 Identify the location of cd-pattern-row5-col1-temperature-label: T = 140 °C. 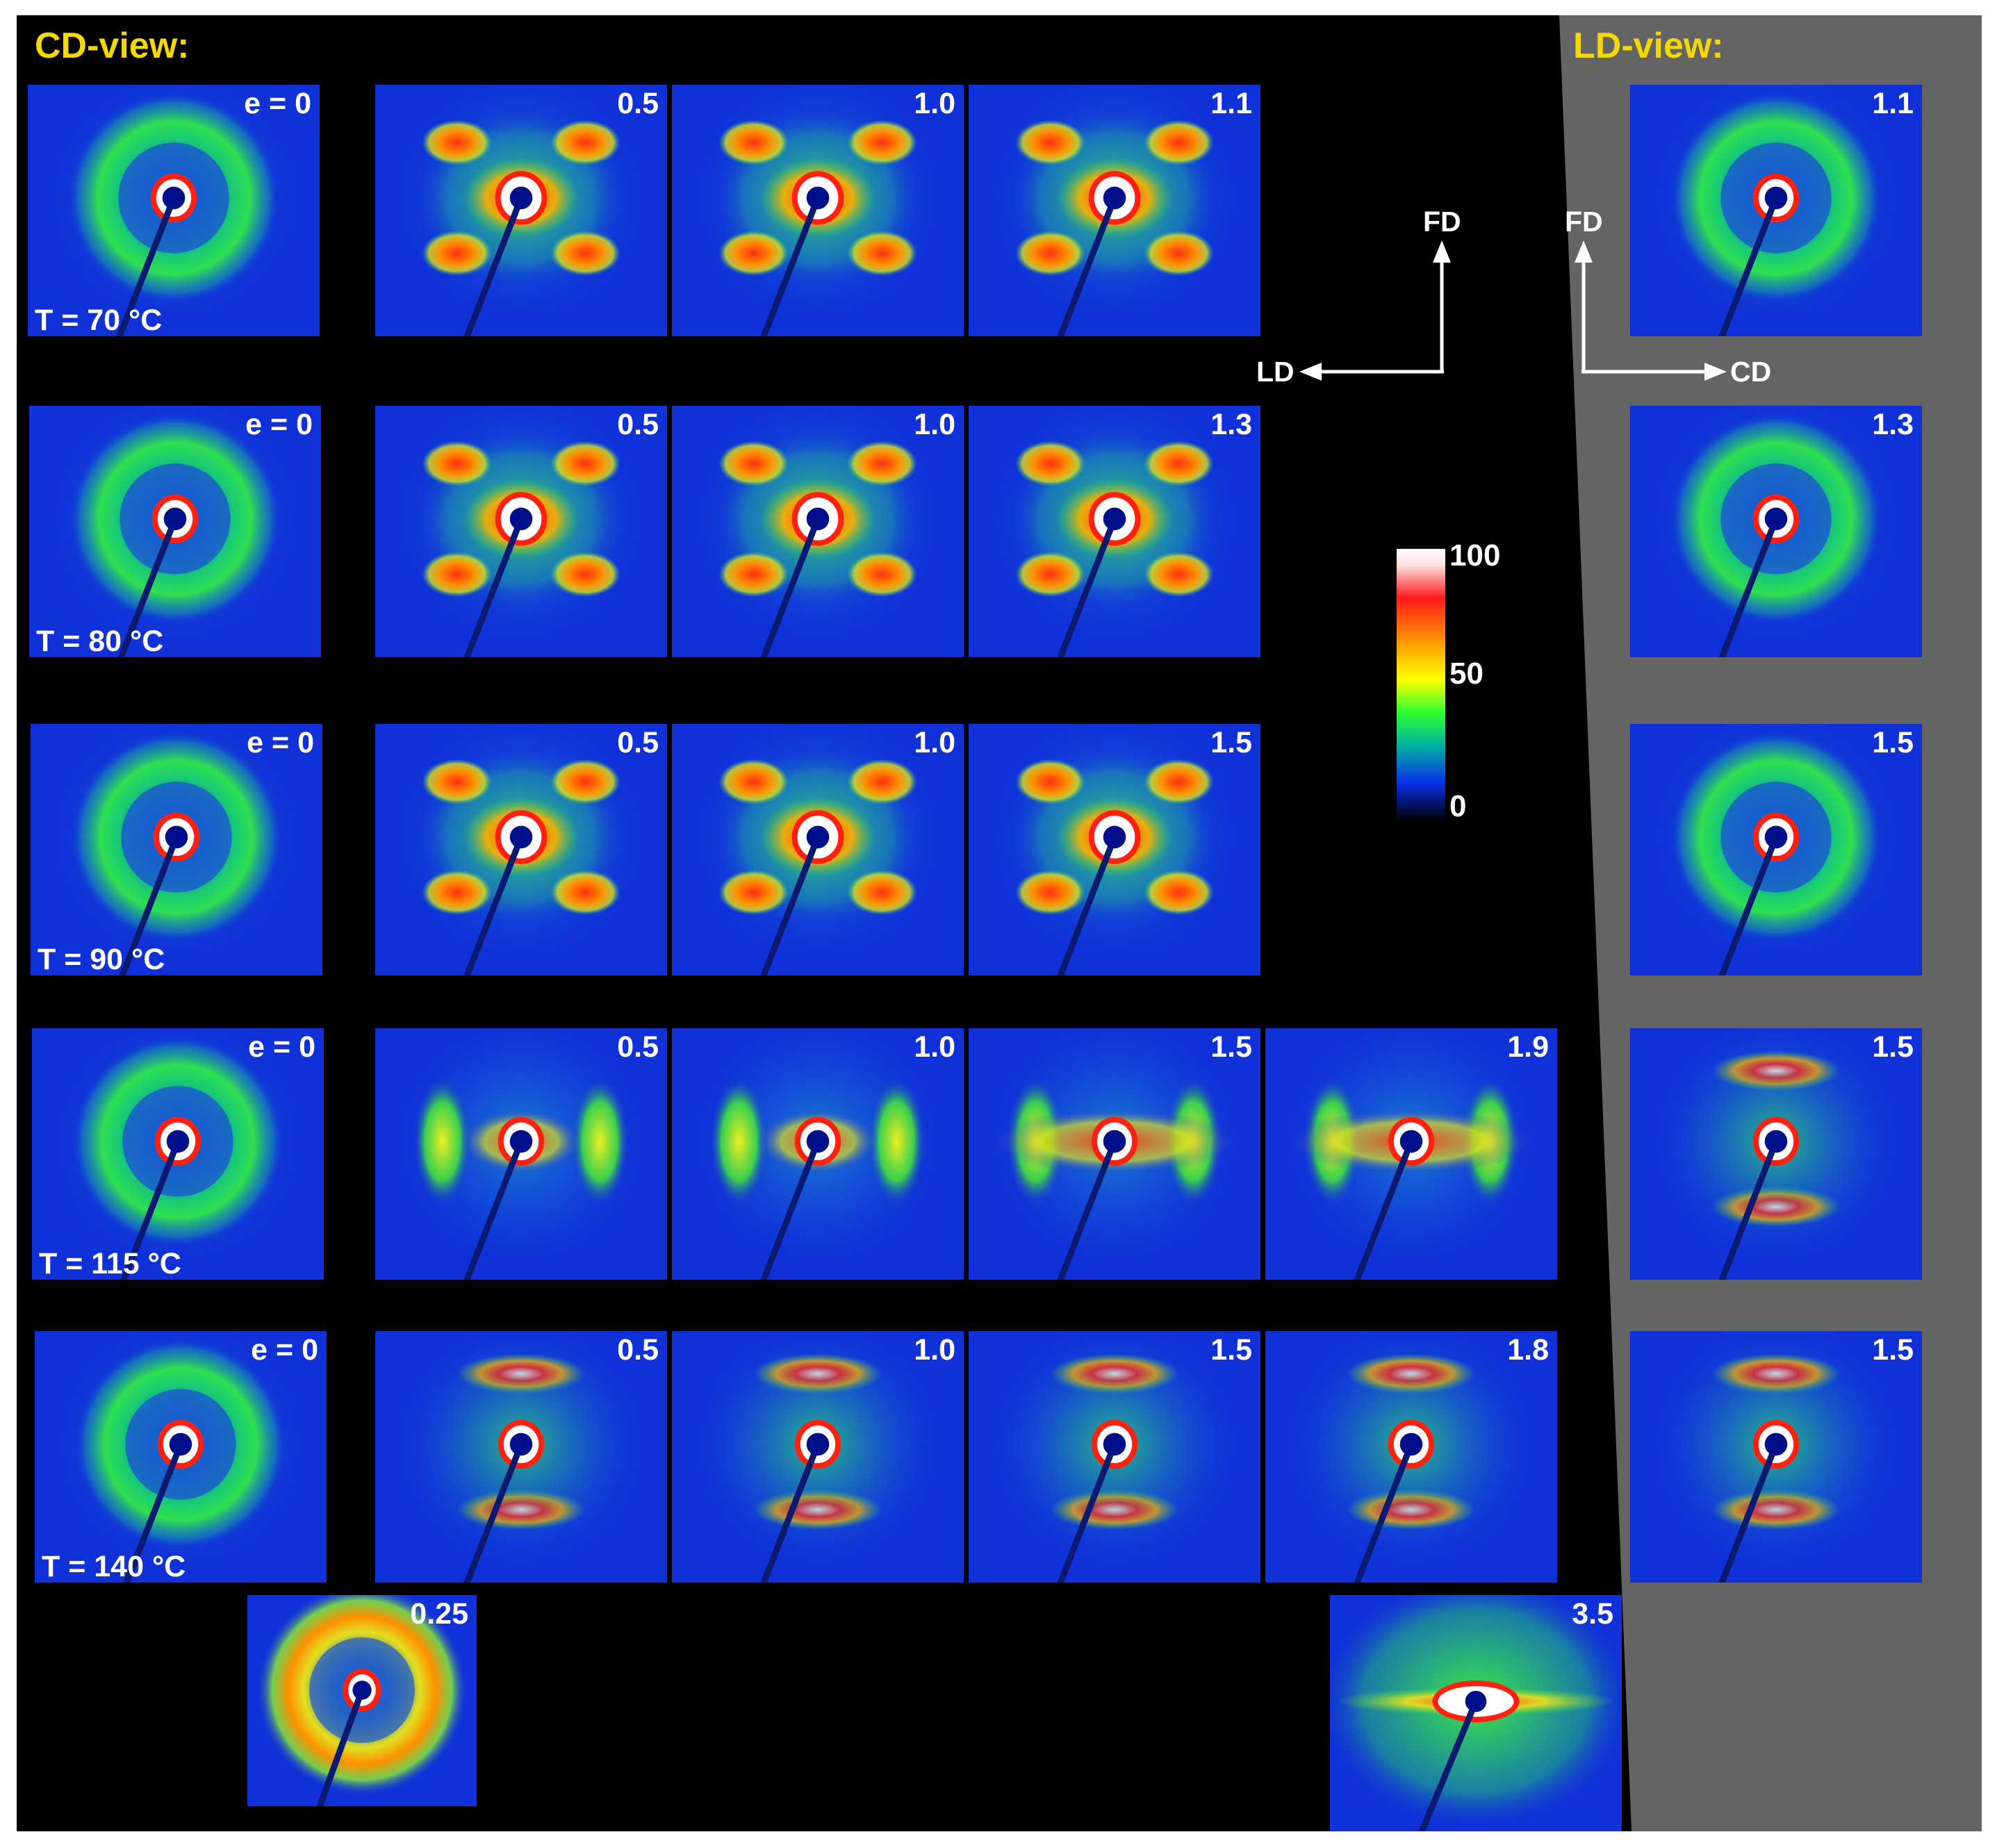
(114, 1566).